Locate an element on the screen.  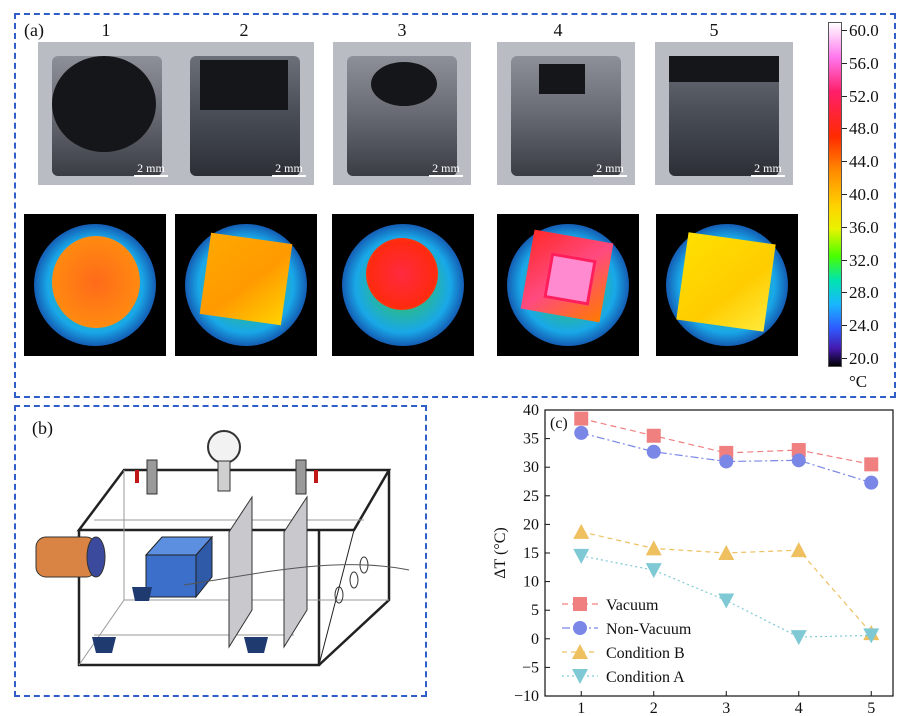
y-tick-label: −10 is located at coordinates (526, 696).